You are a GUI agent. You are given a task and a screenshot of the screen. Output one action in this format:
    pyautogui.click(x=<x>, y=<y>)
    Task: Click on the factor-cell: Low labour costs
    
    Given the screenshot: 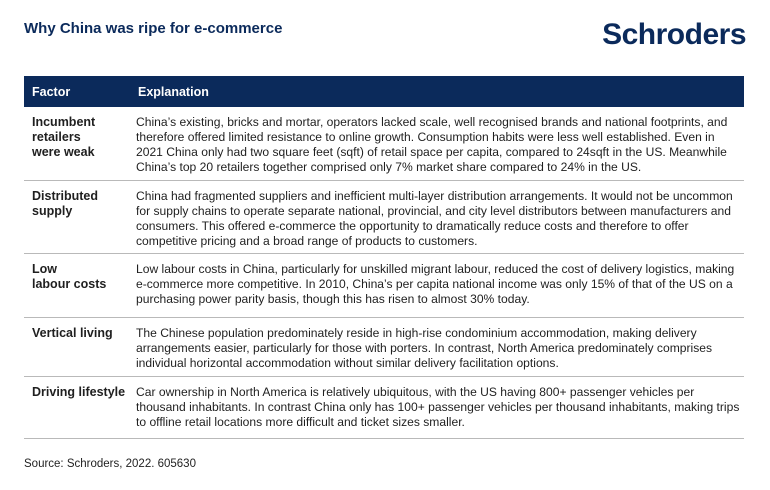 What is the action you would take?
    pyautogui.click(x=69, y=276)
    